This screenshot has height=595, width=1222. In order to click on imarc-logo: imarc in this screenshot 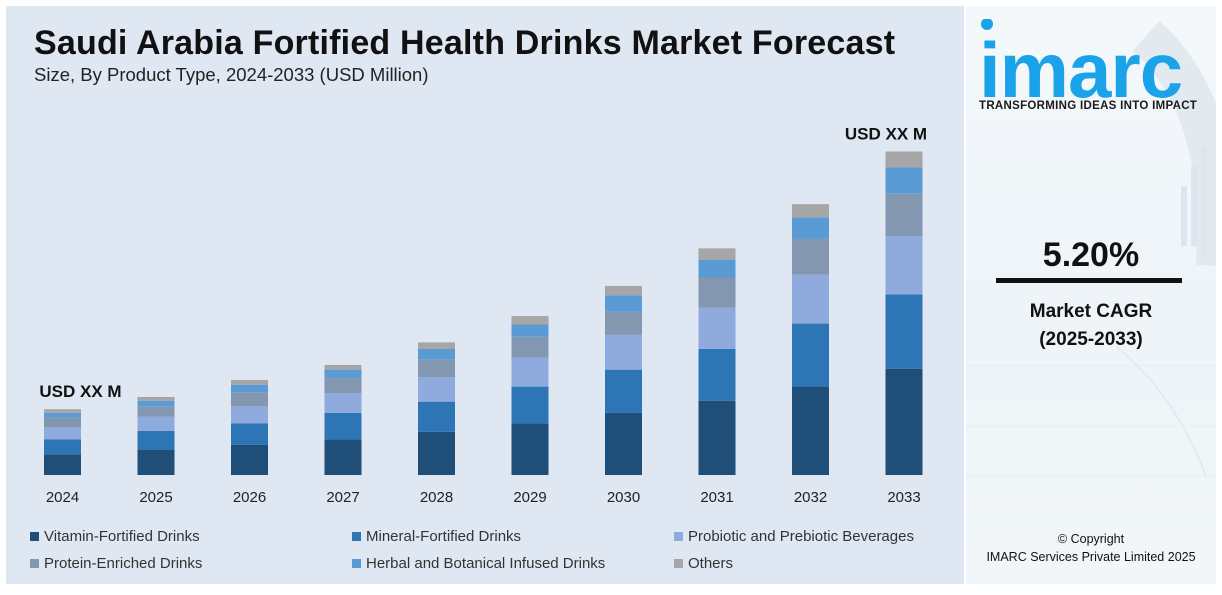, I will do `click(1081, 64)`.